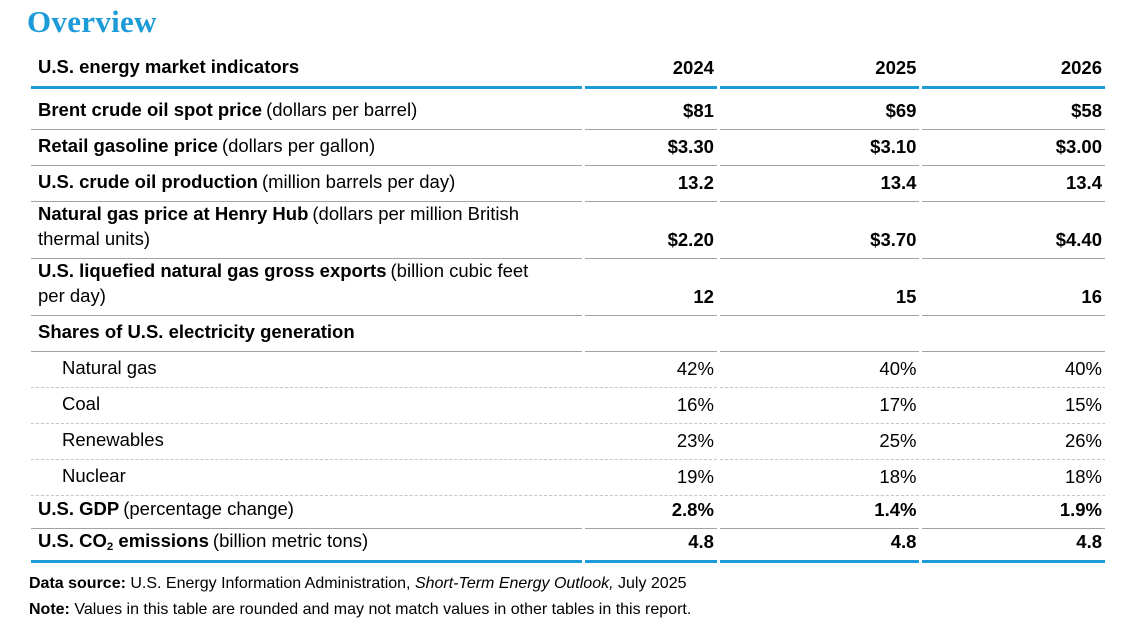  I want to click on cell-value: 26%, so click(1013, 442).